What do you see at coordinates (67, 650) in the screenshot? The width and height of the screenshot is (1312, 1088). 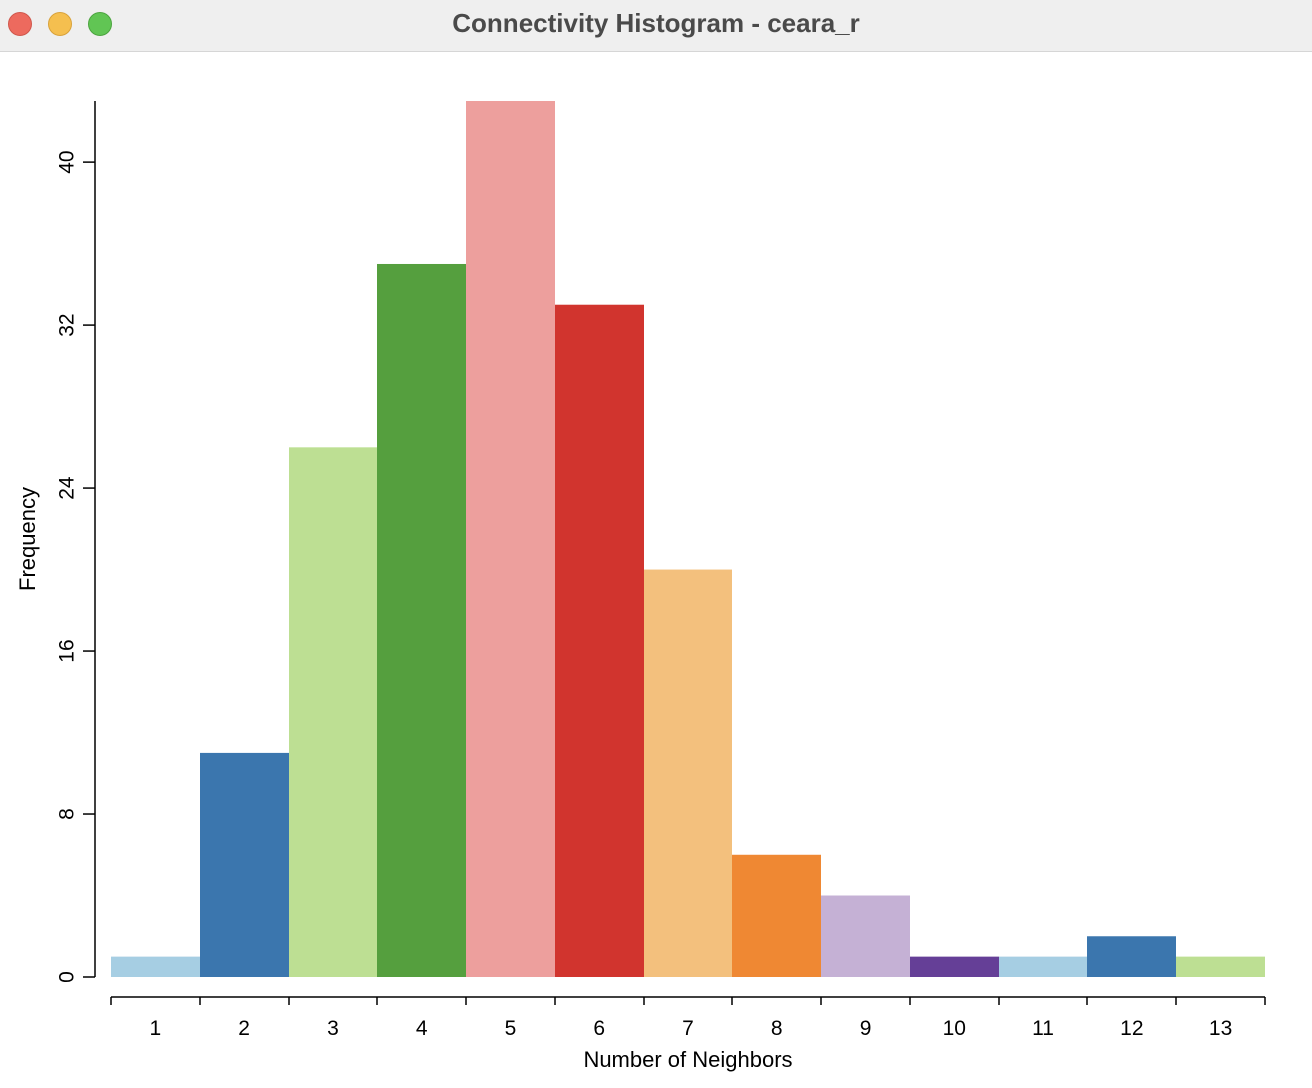 I see `y-tick-label-16: 16` at bounding box center [67, 650].